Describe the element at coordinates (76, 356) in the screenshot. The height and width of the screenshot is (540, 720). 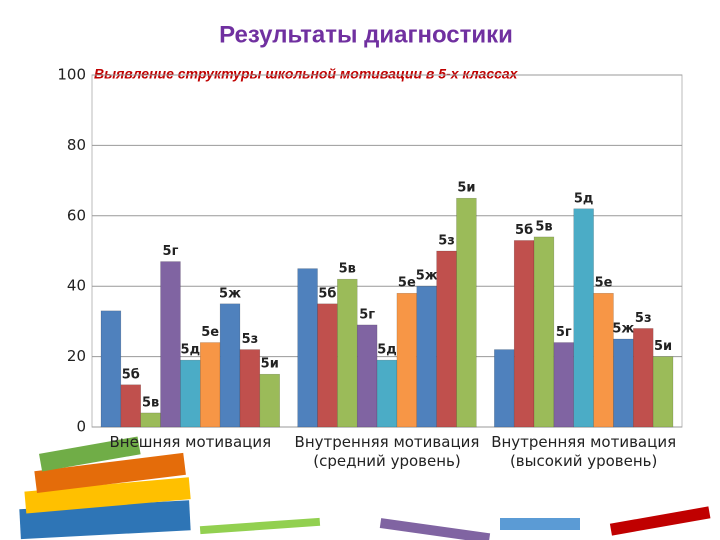
I see `y-tick-label: 20` at that location.